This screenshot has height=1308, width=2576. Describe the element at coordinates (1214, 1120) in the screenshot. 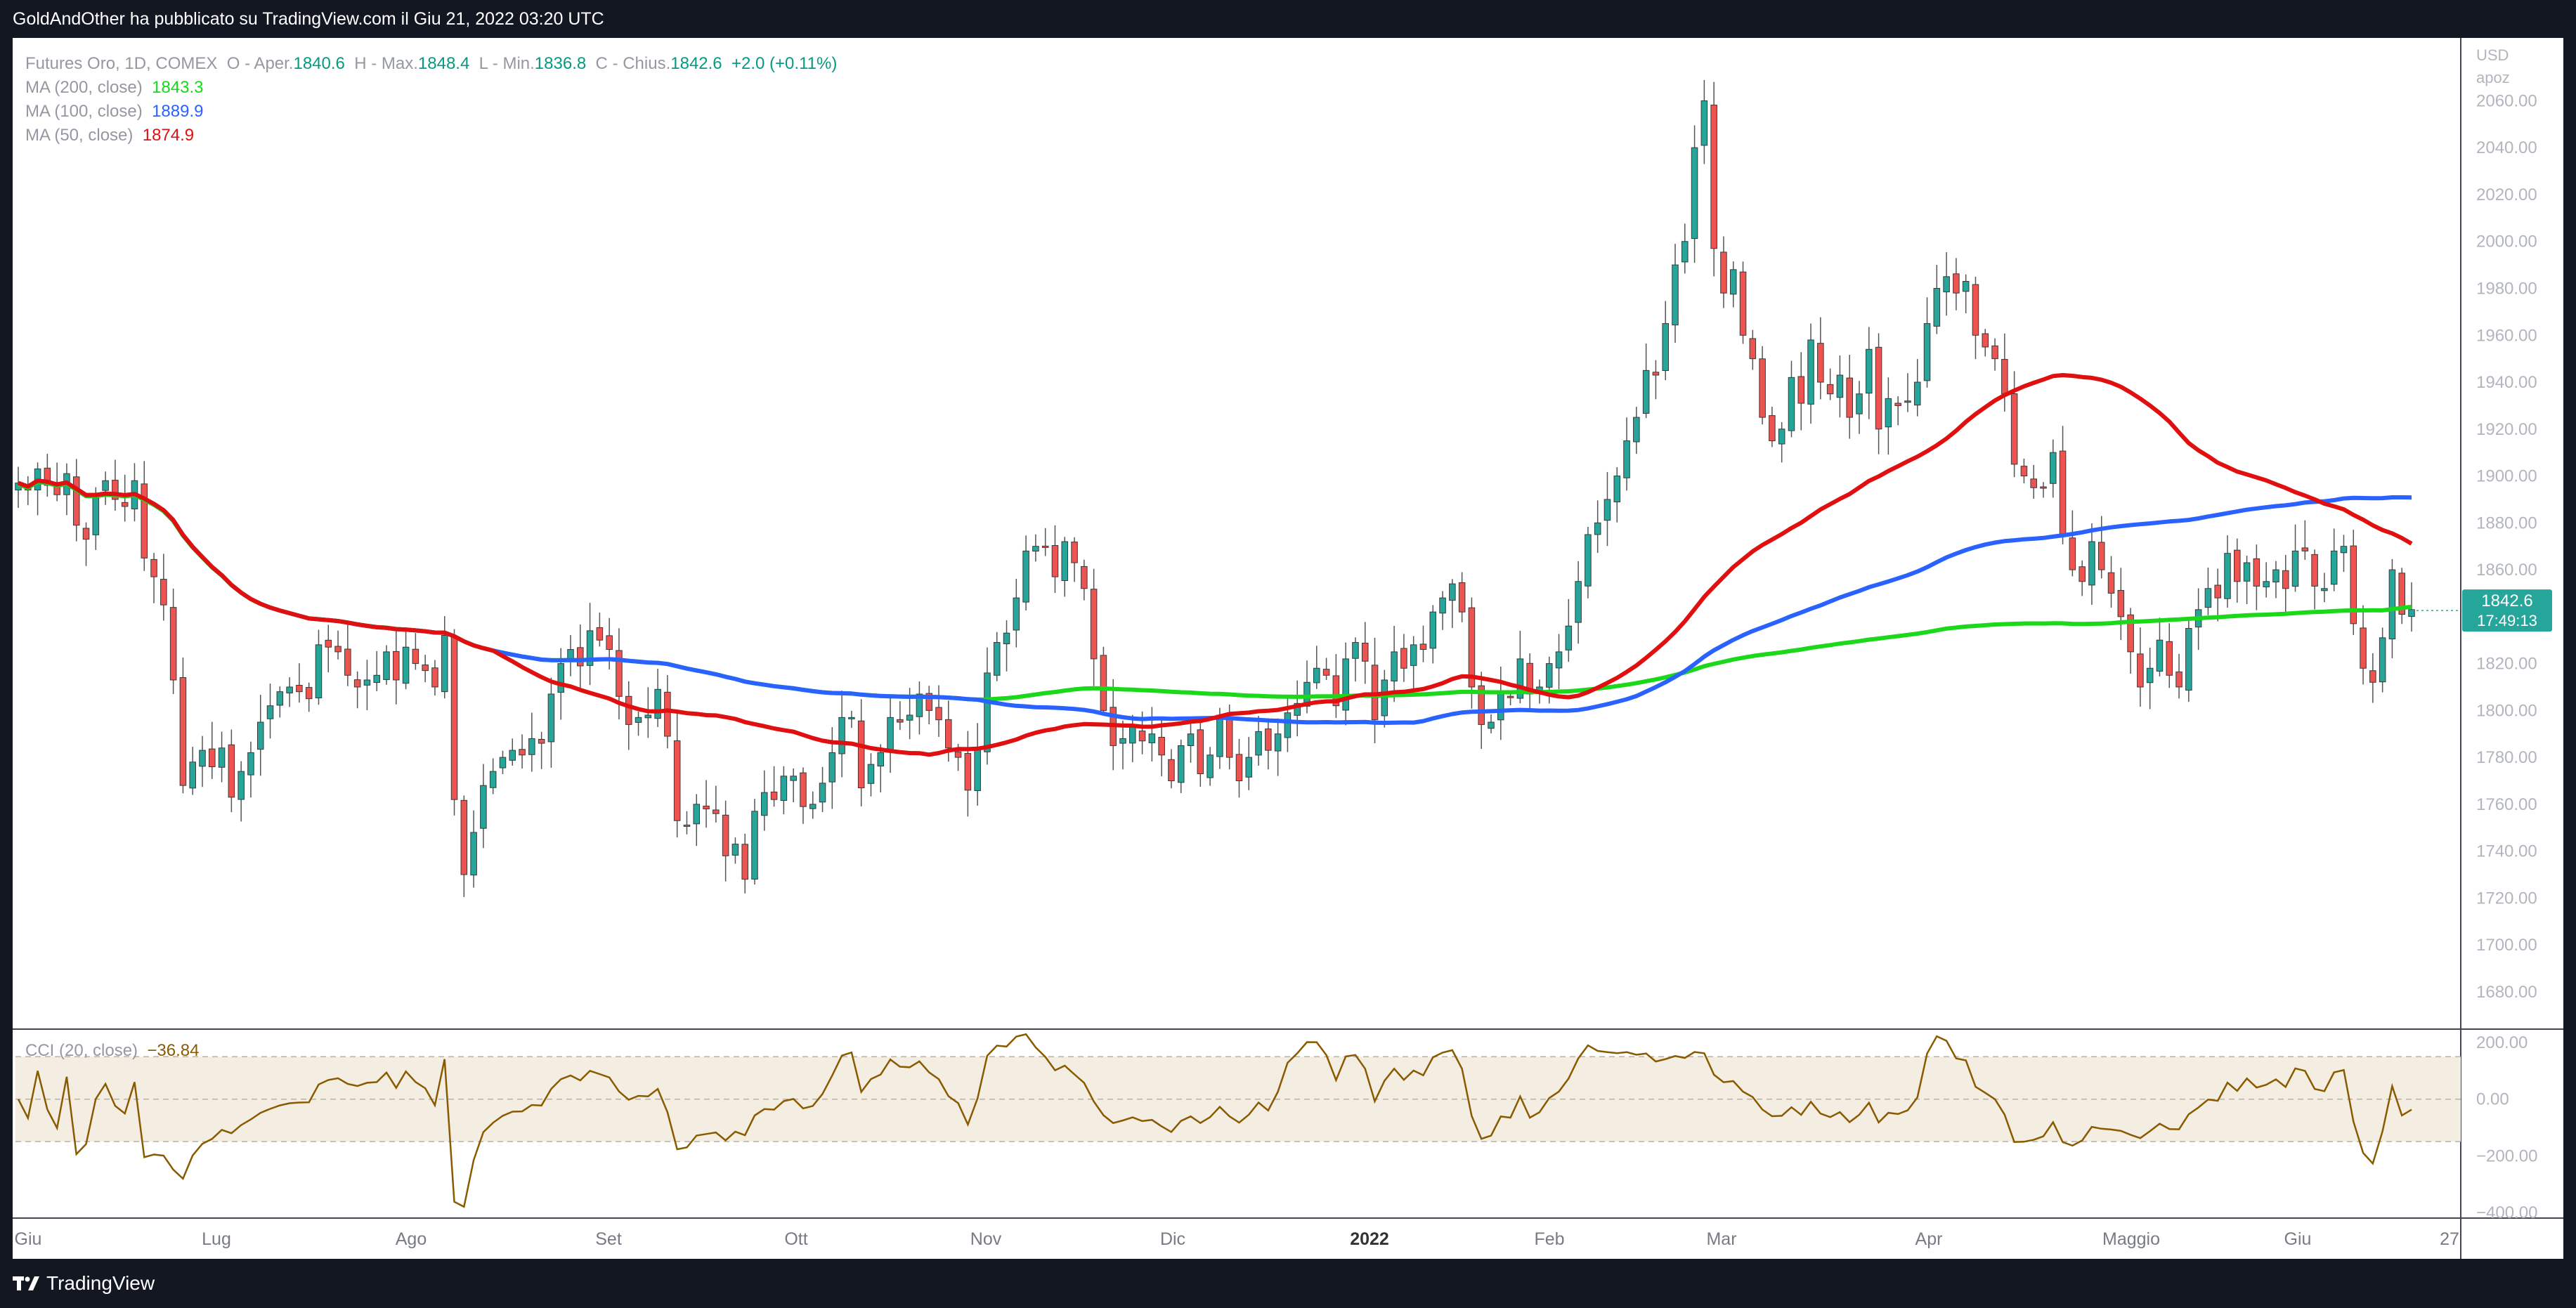

I see `cci-line` at that location.